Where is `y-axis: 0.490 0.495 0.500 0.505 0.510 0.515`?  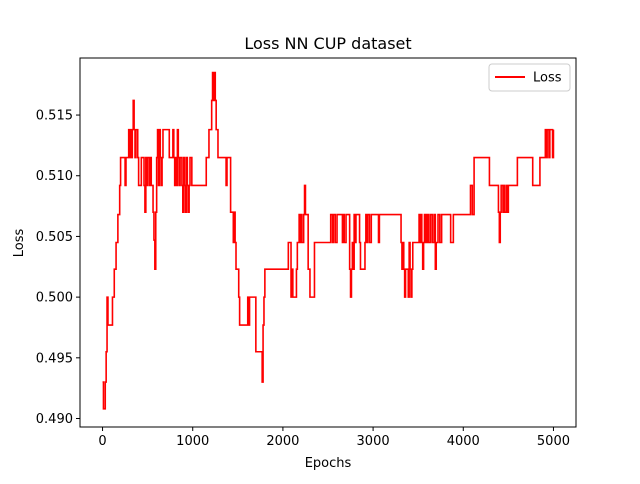
y-axis: 0.490 0.495 0.500 0.505 0.510 0.515 is located at coordinates (58, 268).